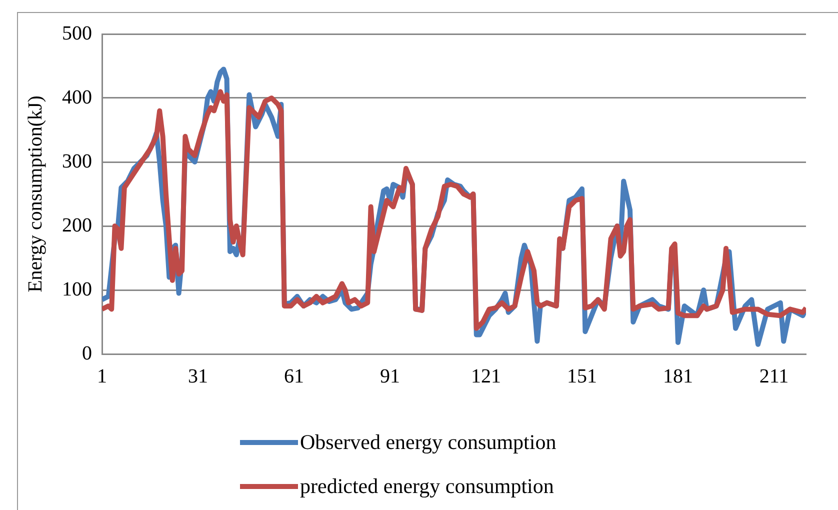 The height and width of the screenshot is (510, 838). Describe the element at coordinates (774, 376) in the screenshot. I see `x-tick-label: 211` at that location.